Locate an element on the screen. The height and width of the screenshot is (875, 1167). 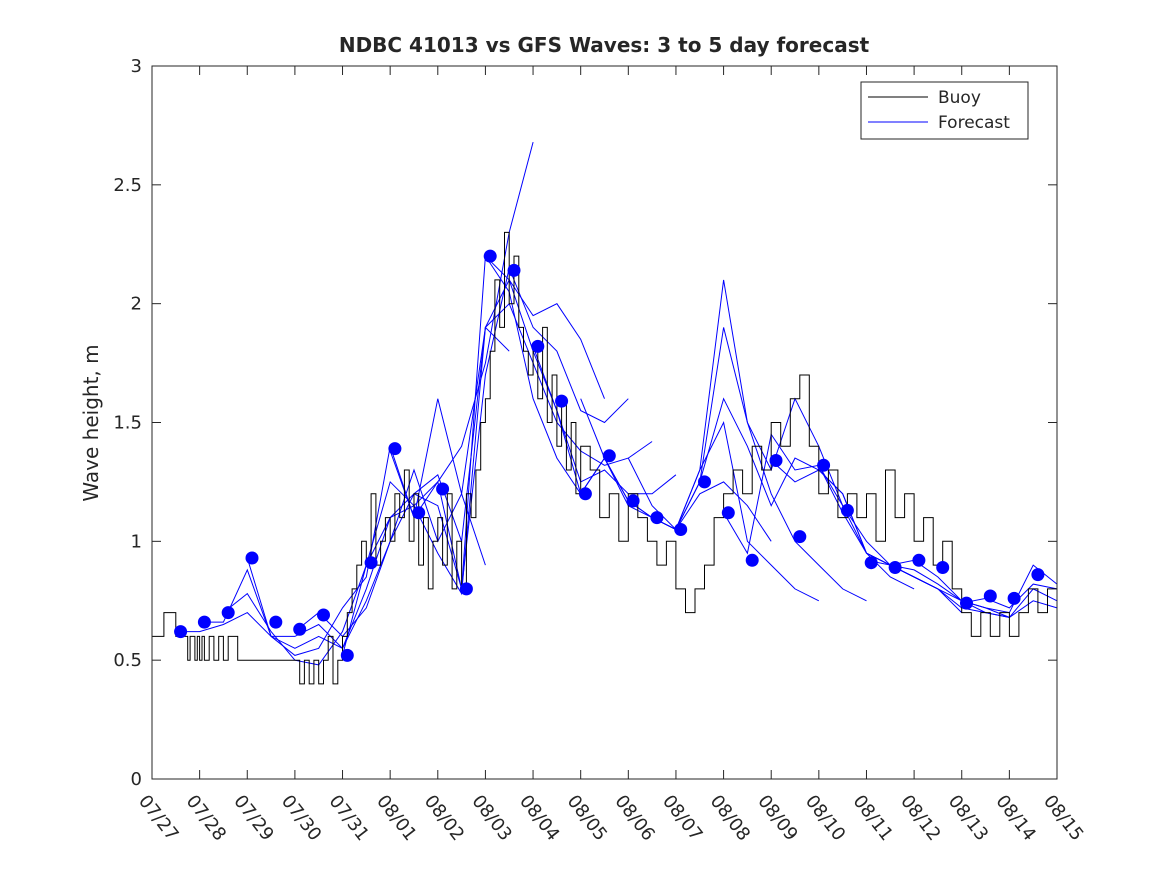
y-tick-label: 2 is located at coordinates (136, 304).